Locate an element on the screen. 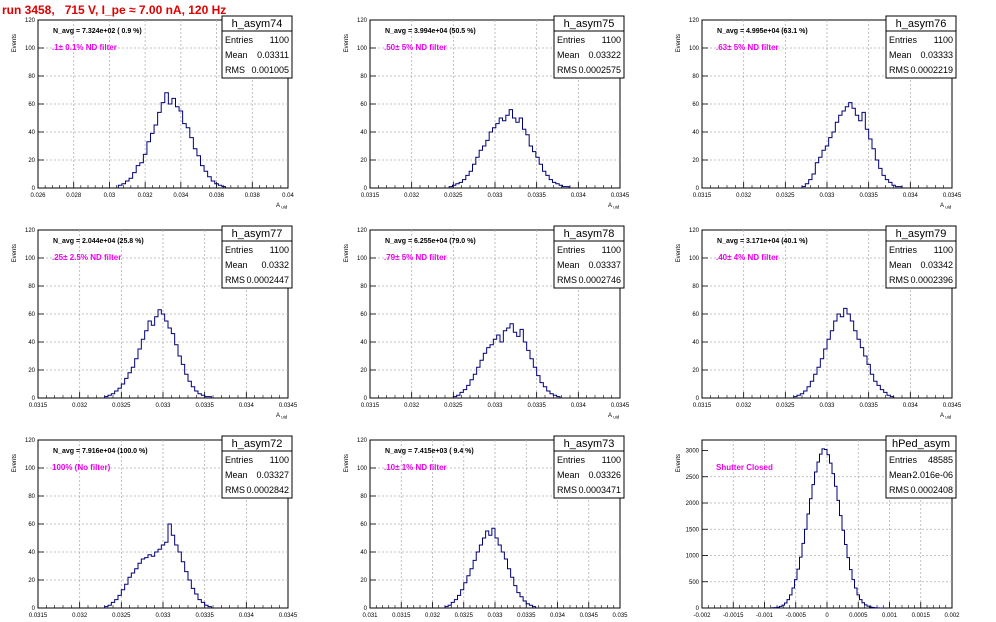 The width and height of the screenshot is (996, 622). stats-value: 0.001005 is located at coordinates (270, 70).